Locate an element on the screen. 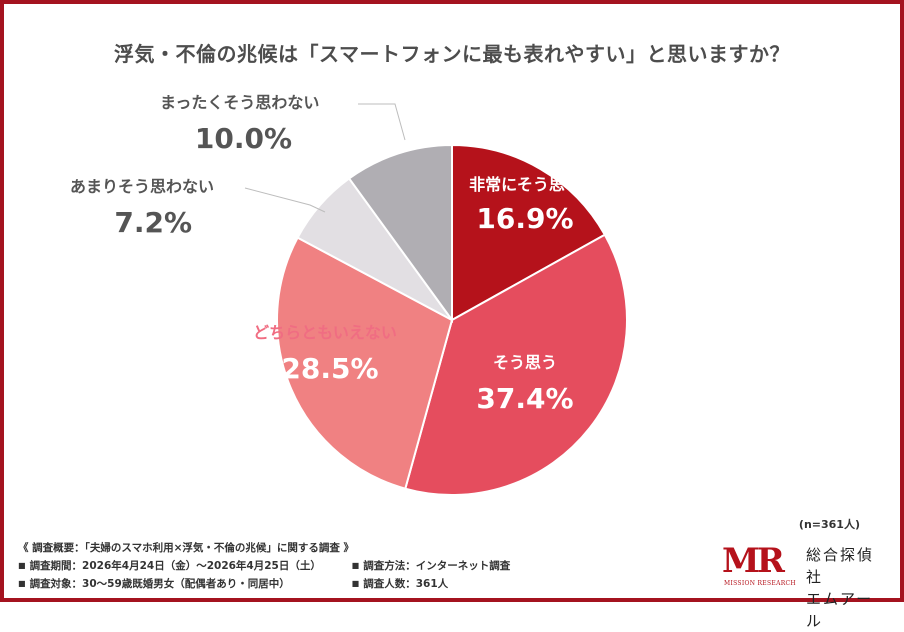  company-logo: MR MISSION RESEARCH 総合探偵社 エムアール is located at coordinates (802, 585).